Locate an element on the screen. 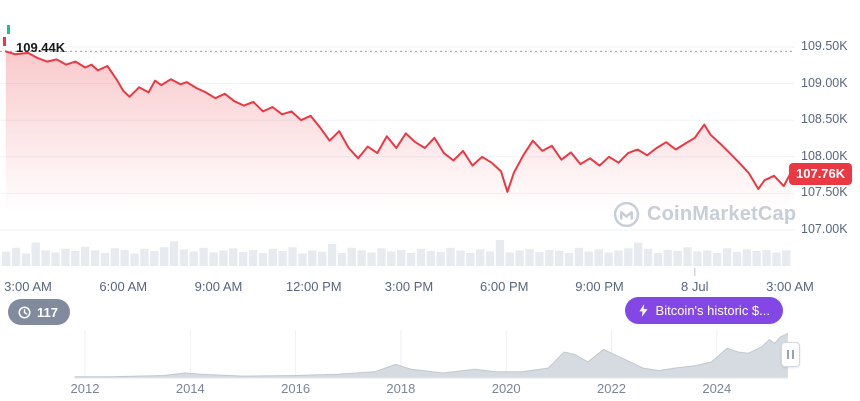  timeline-outline is located at coordinates (431, 355).